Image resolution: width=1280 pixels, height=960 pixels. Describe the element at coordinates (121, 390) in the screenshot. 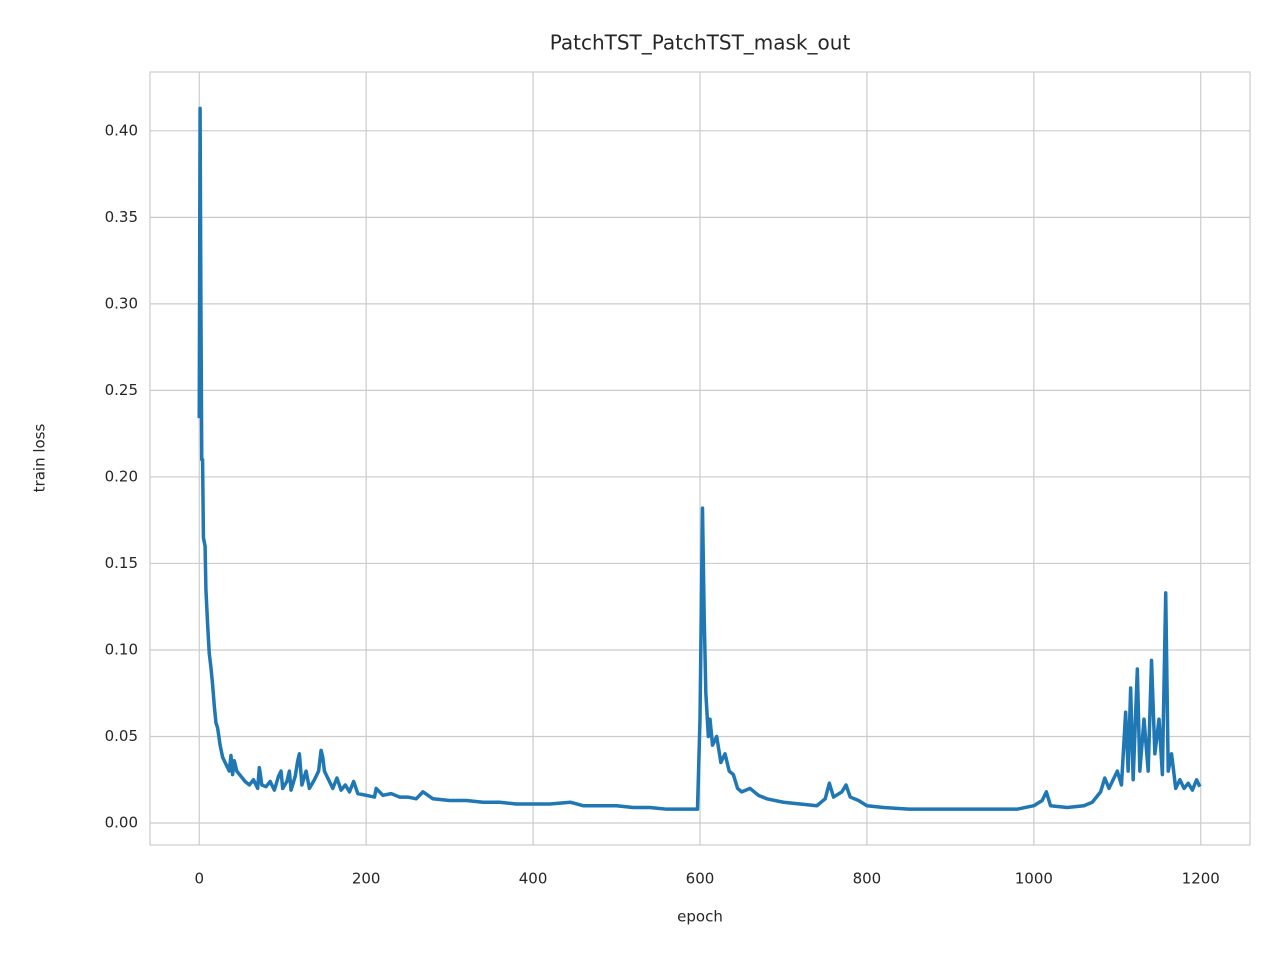

I see `y-tick-label: 0.25` at that location.